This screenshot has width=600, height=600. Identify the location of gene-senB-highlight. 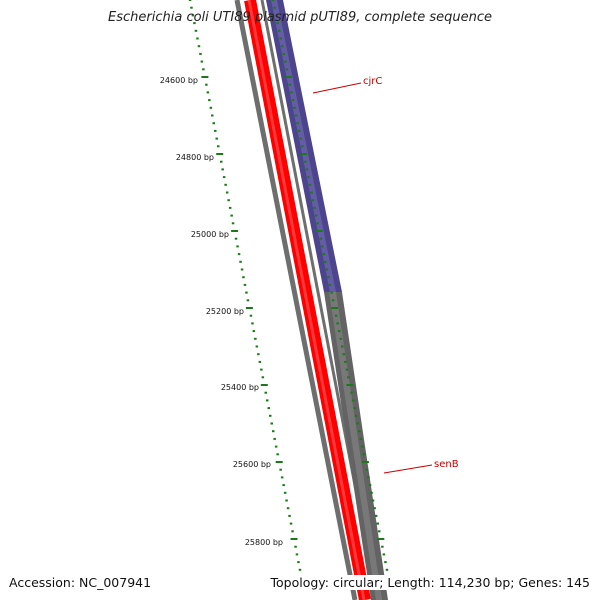
(355, 446).